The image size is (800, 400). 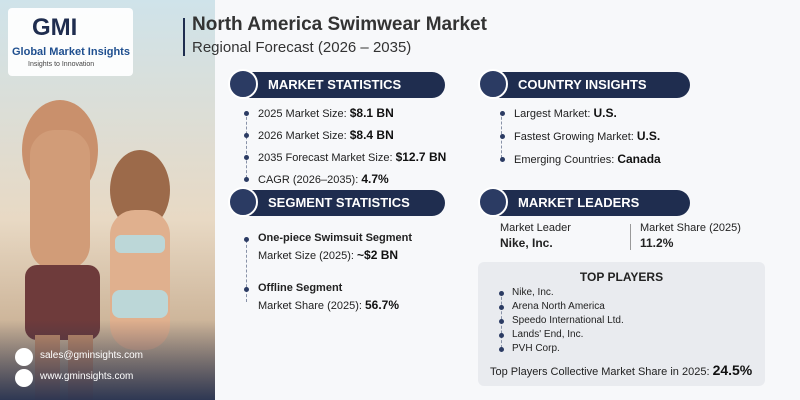 I want to click on stat-value: ~$2 BN, so click(x=378, y=255).